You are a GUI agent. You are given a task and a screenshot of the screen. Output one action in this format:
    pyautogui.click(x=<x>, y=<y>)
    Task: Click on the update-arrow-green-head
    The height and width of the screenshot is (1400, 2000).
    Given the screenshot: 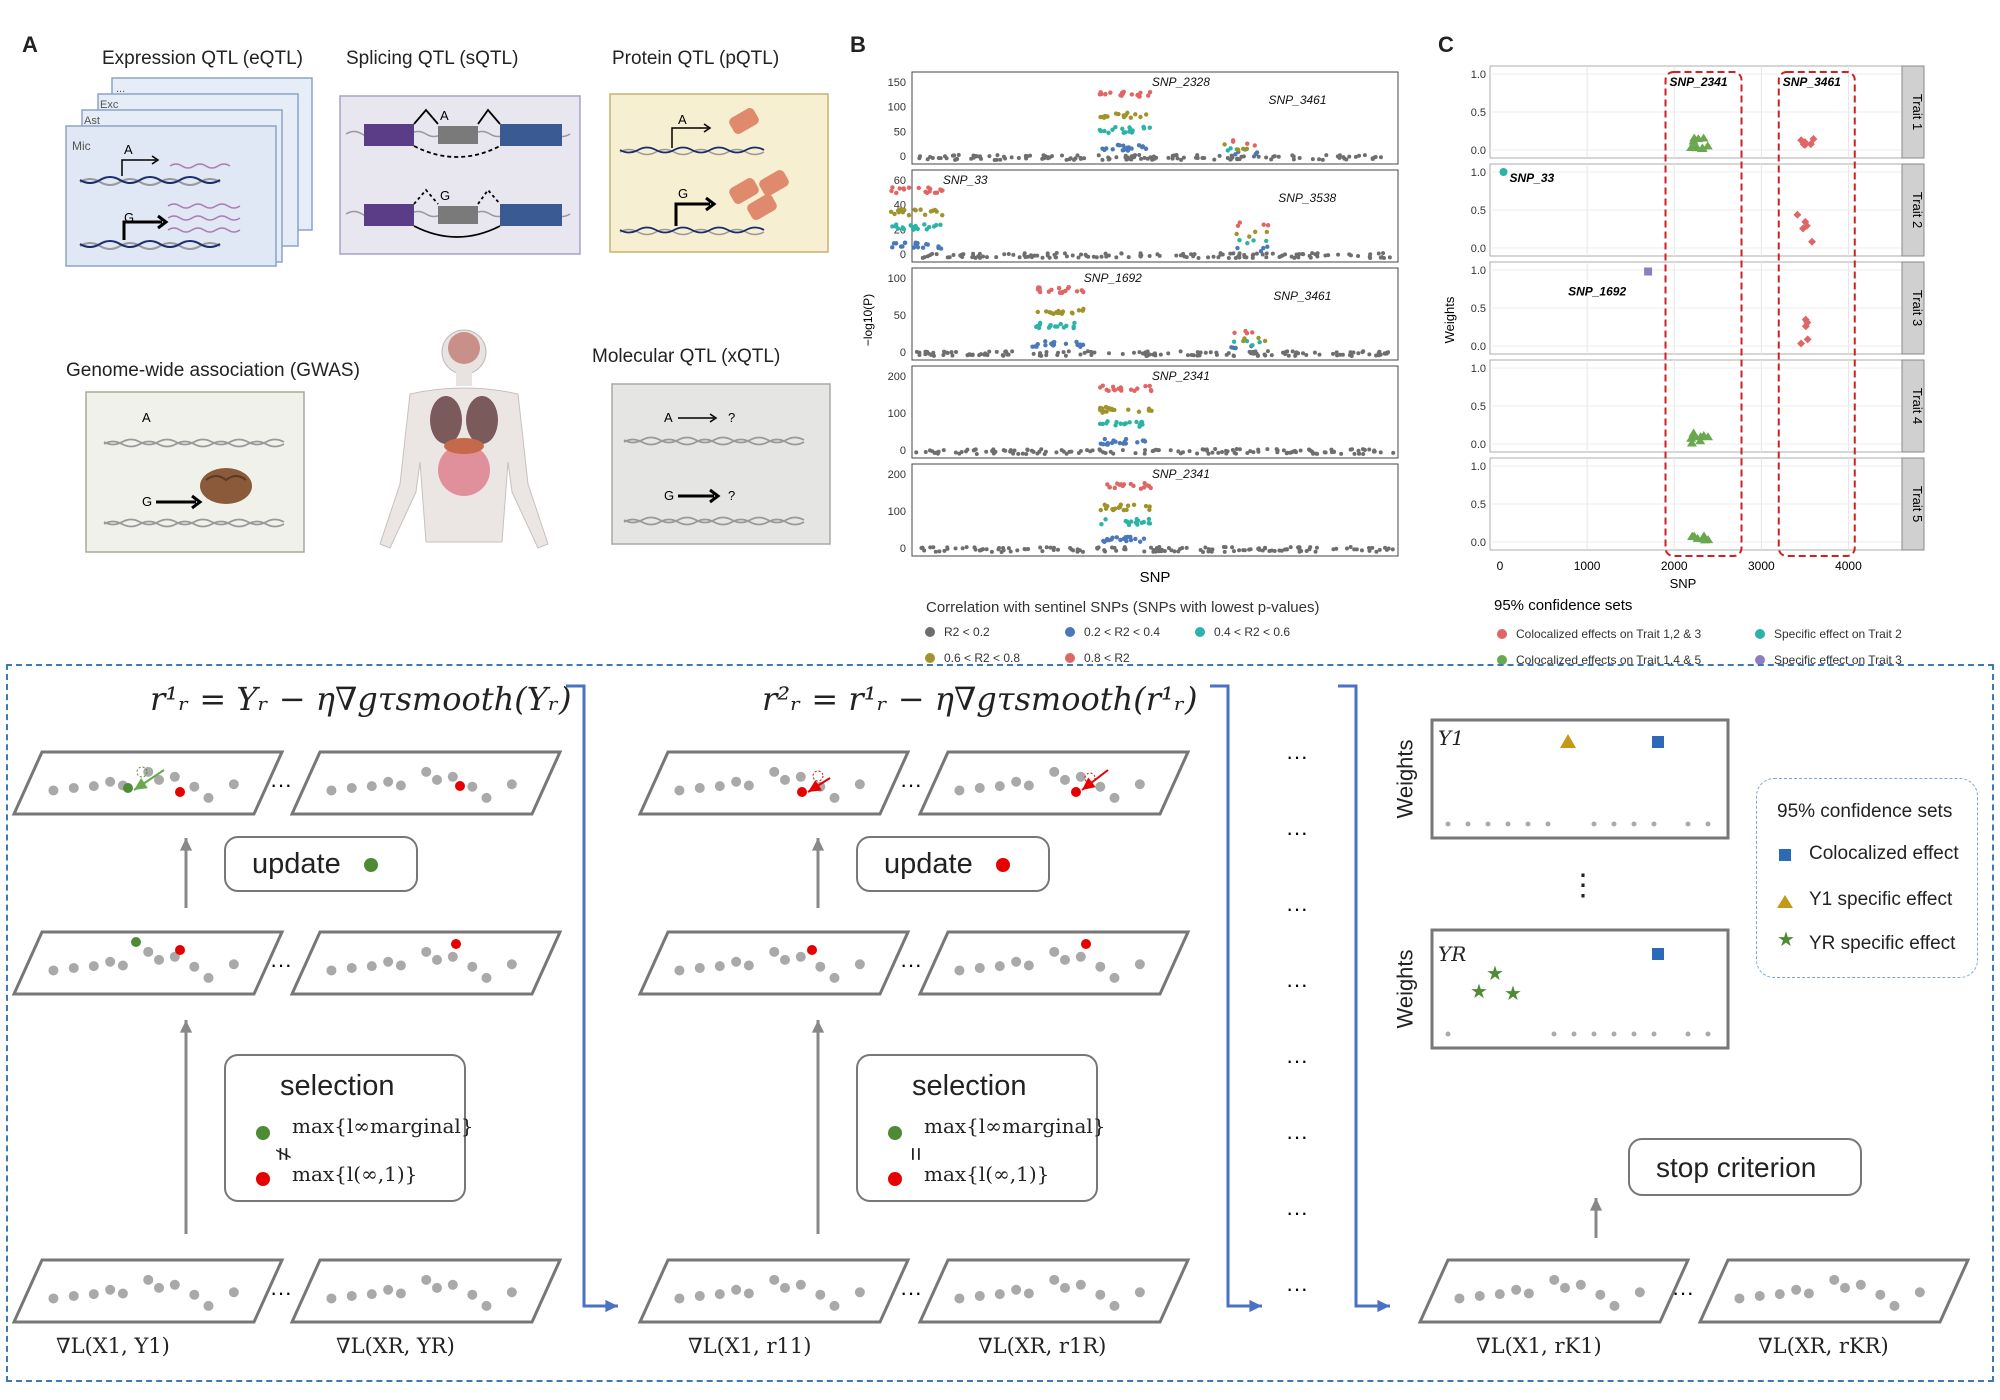 What is the action you would take?
    pyautogui.click(x=141, y=783)
    